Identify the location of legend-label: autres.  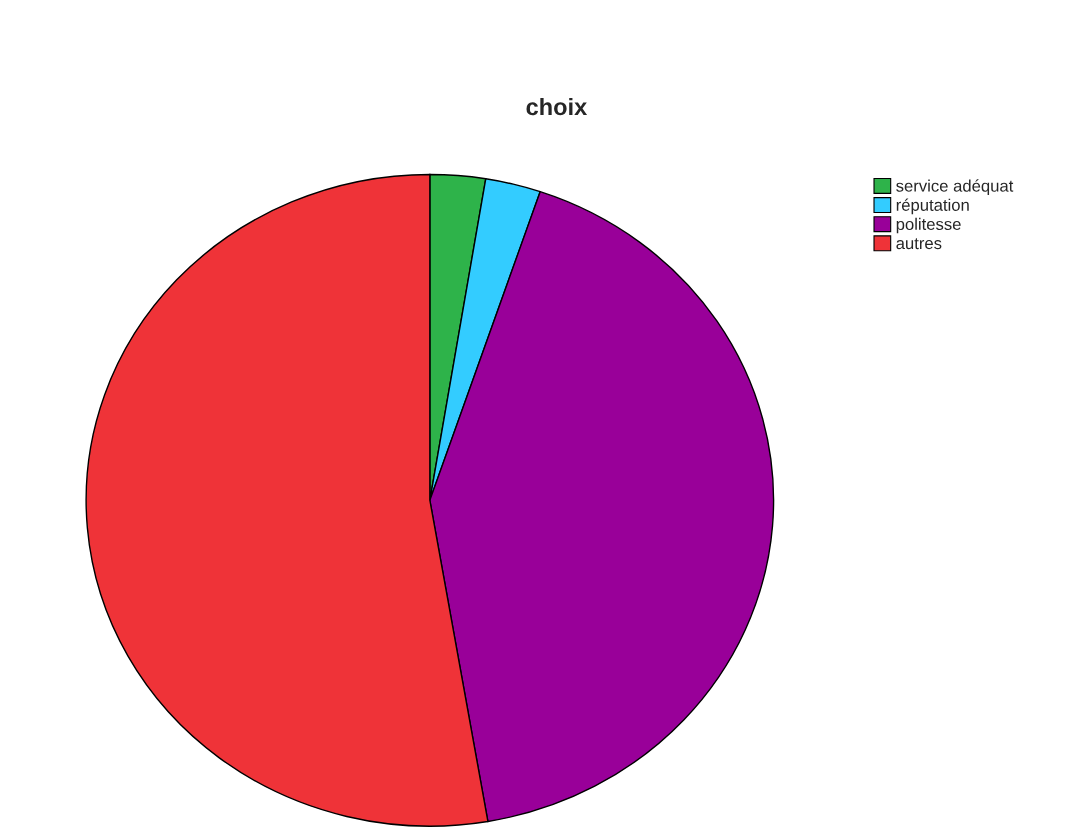
(919, 244).